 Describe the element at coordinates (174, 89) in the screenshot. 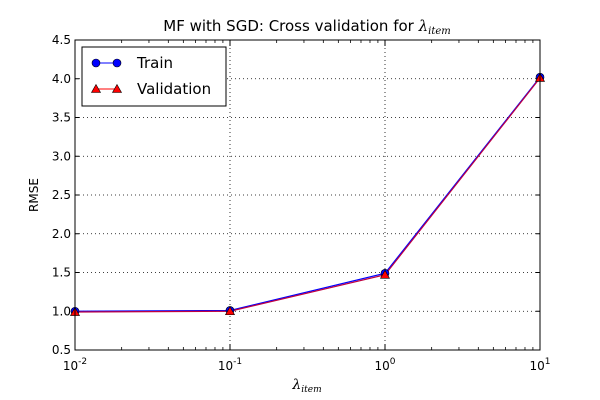

I see `legend-validation-label: Validation` at that location.